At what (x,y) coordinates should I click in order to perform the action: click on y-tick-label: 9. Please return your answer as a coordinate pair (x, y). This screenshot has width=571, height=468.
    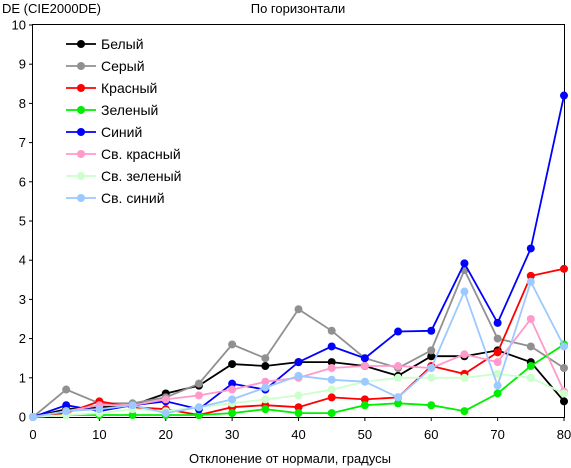
    Looking at the image, I should click on (22, 64).